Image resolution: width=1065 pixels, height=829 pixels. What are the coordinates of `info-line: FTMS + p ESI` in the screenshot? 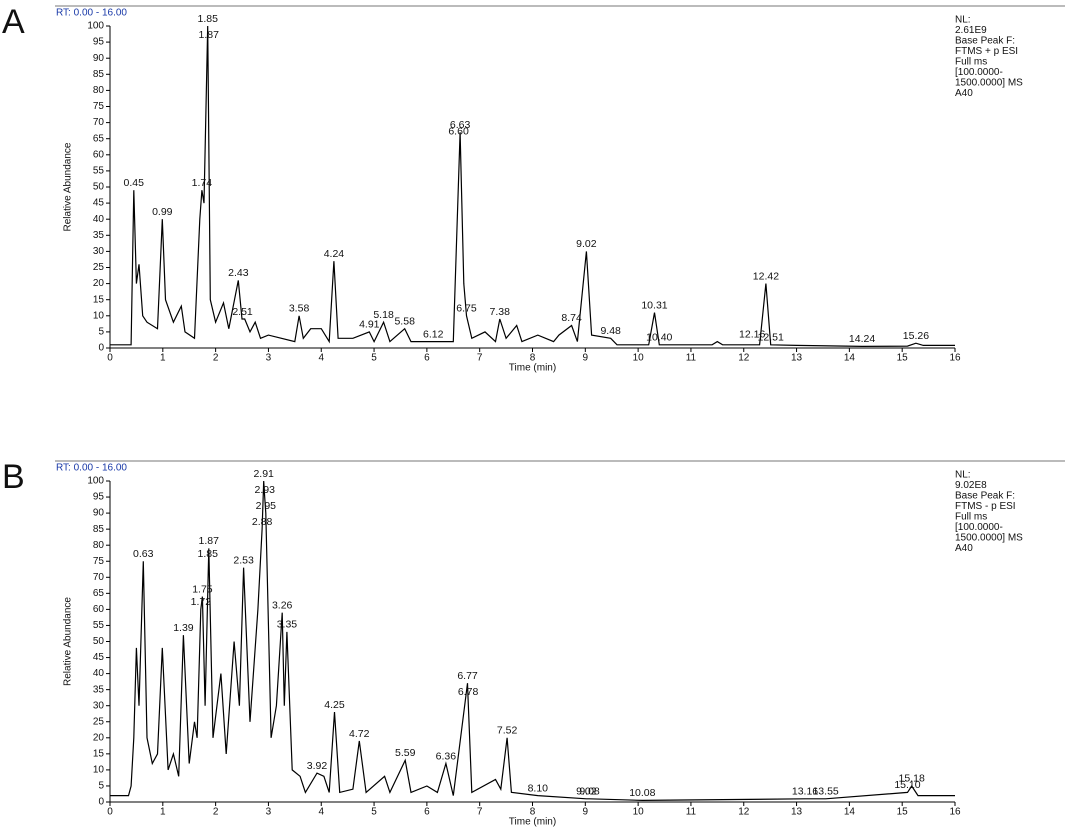 It's located at (986, 51).